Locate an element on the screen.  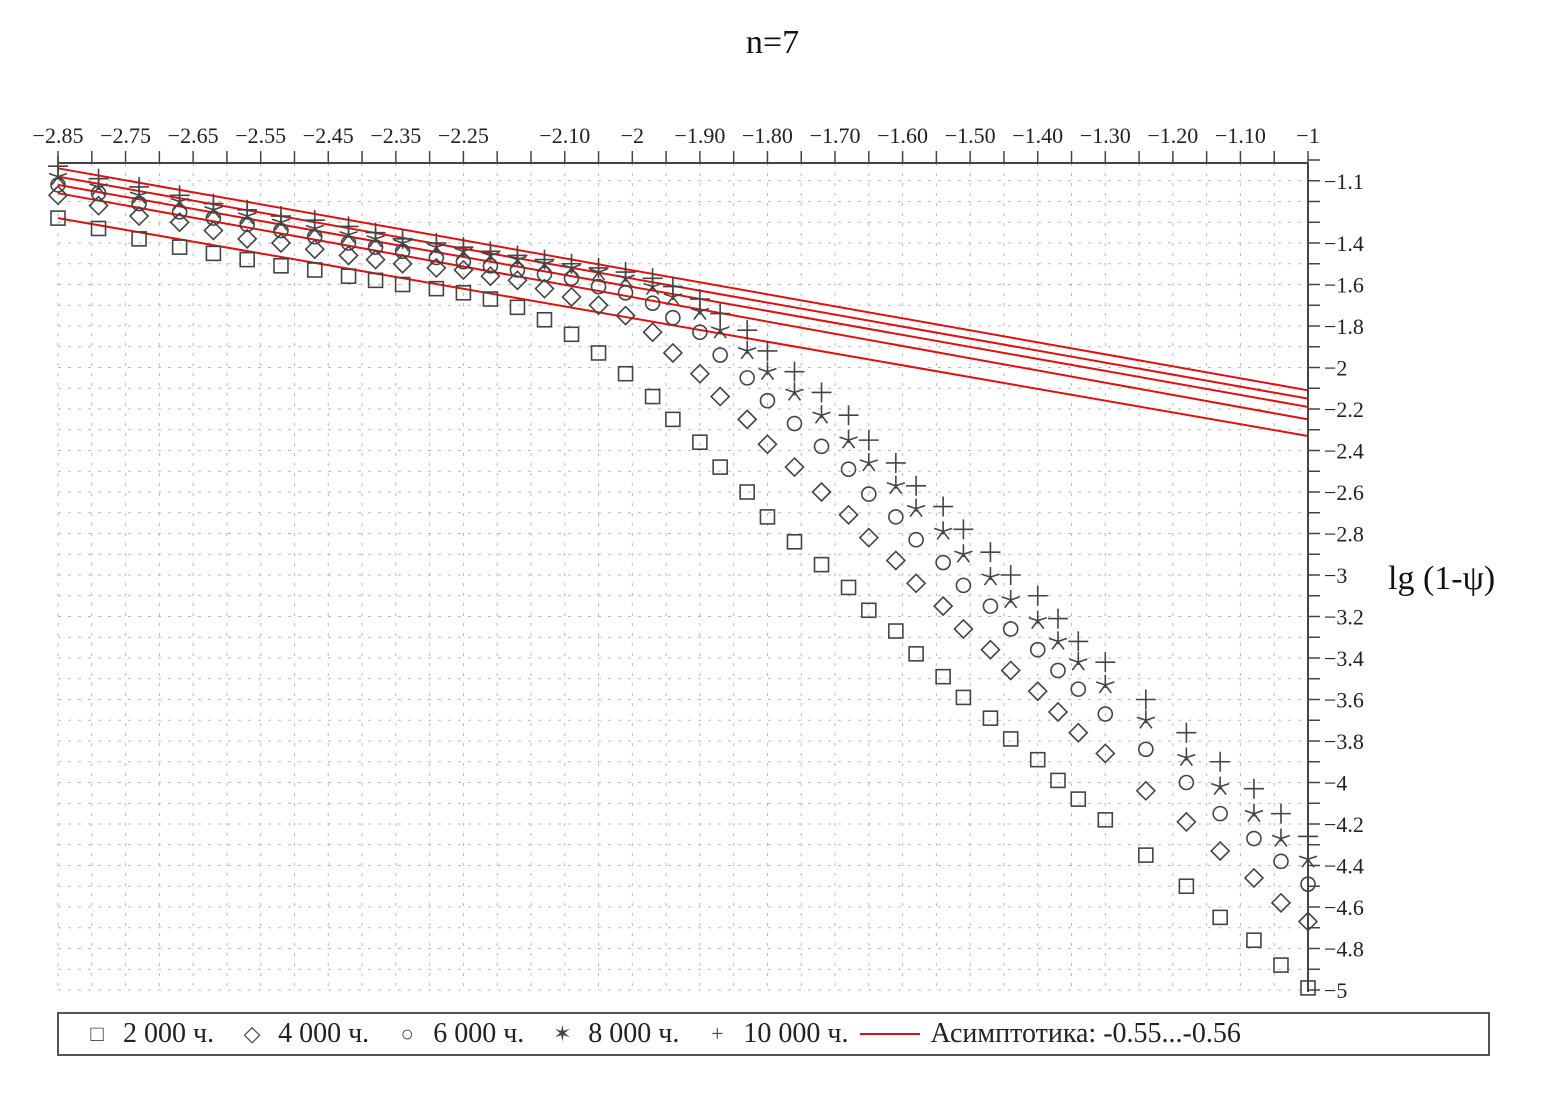
y-tick-label: −2.6 is located at coordinates (1344, 492).